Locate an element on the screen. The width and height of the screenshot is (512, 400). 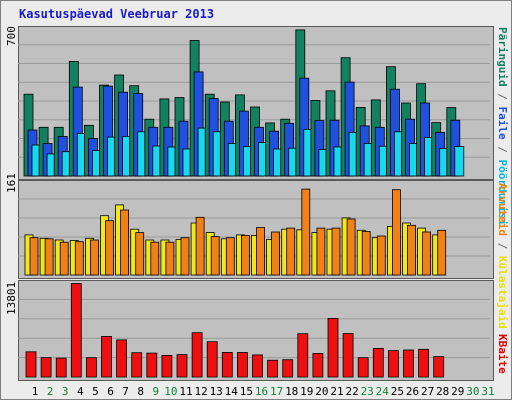
day-label: 19 is located at coordinates (306, 391).